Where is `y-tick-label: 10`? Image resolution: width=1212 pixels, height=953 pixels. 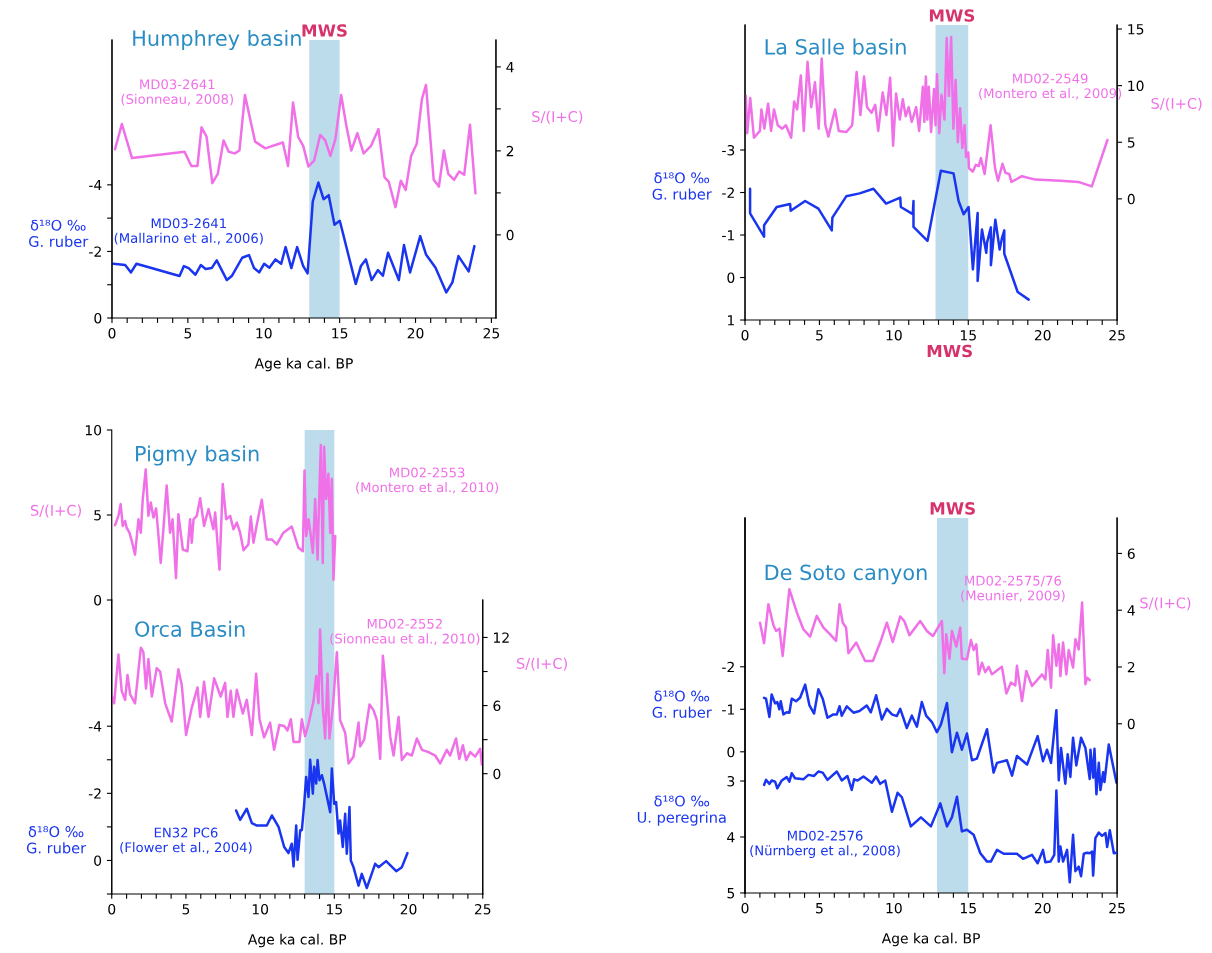
y-tick-label: 10 is located at coordinates (93, 430).